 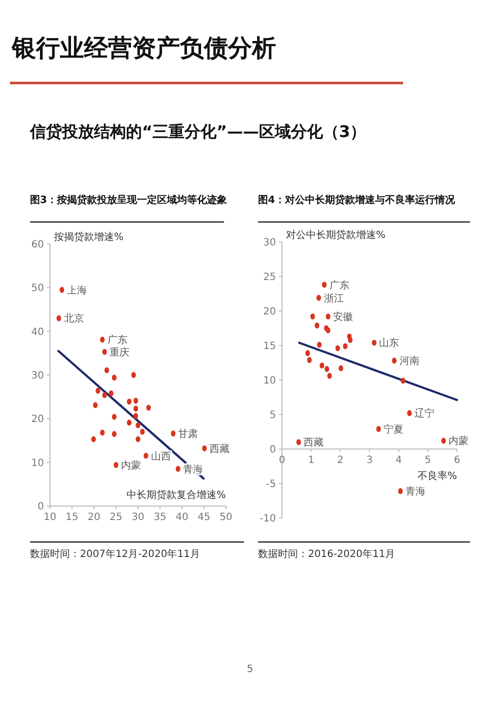 What do you see at coordinates (72, 517) in the screenshot?
I see `x-tick-label: 15` at bounding box center [72, 517].